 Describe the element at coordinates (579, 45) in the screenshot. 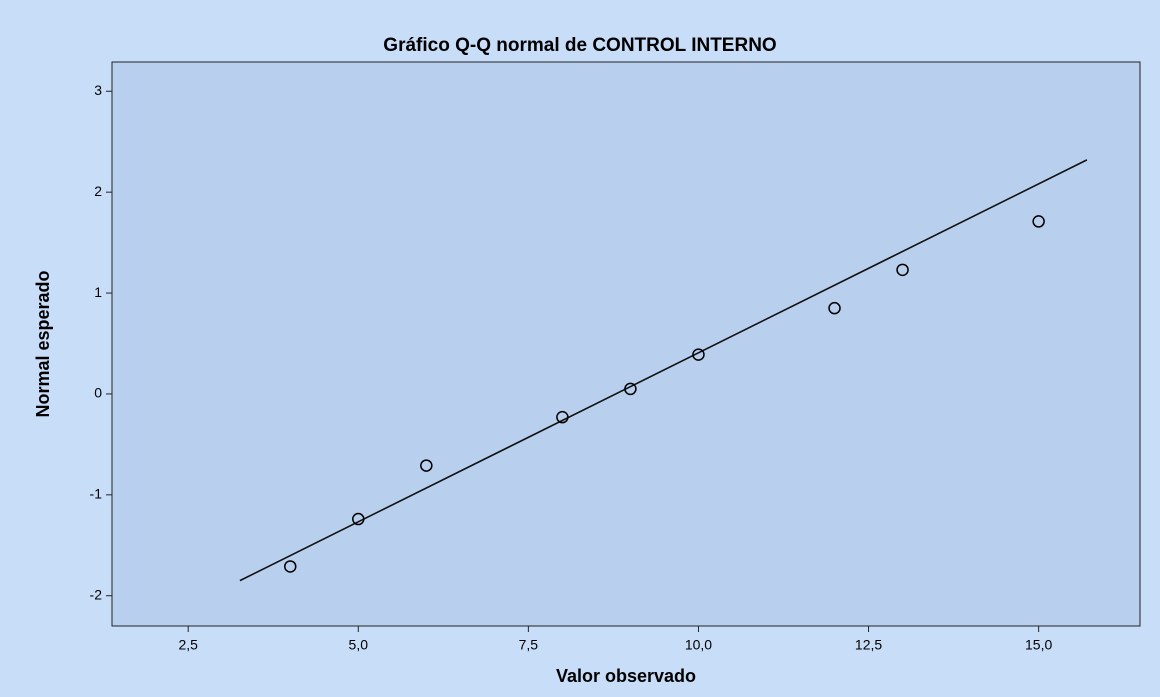

I see `chart-title: Gráfico Q-Q normal de CONTROL INTERNO` at that location.